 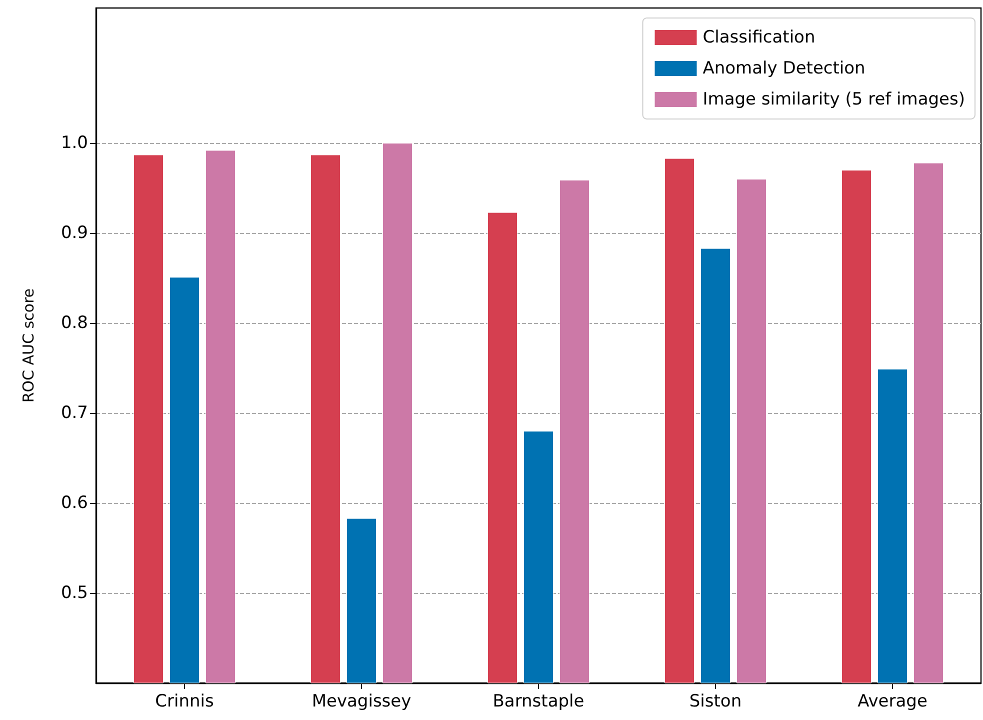 What do you see at coordinates (74, 503) in the screenshot?
I see `y-tick-label: 0.6` at bounding box center [74, 503].